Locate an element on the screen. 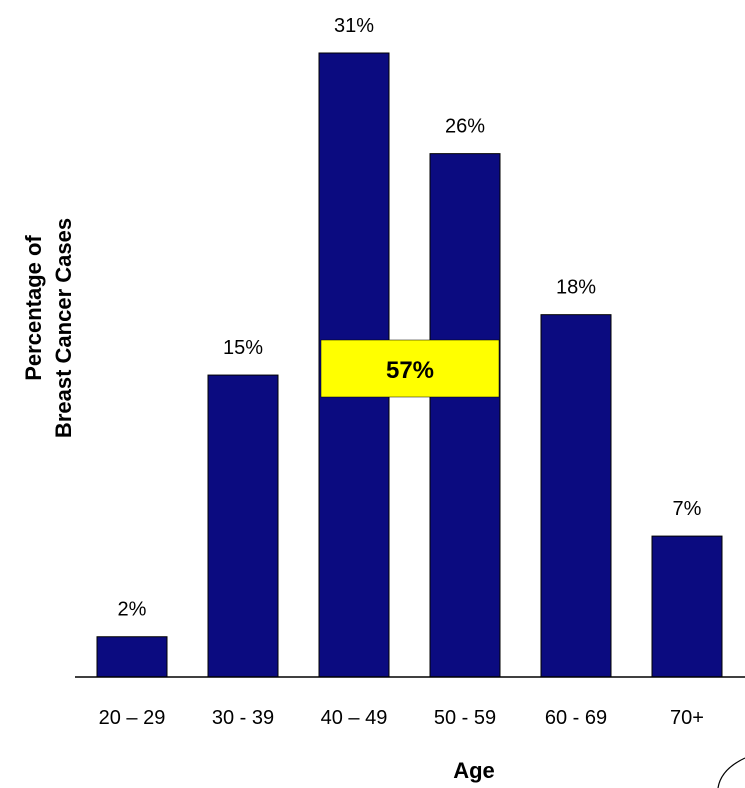 The width and height of the screenshot is (745, 788). callout-box: 57% is located at coordinates (410, 368).